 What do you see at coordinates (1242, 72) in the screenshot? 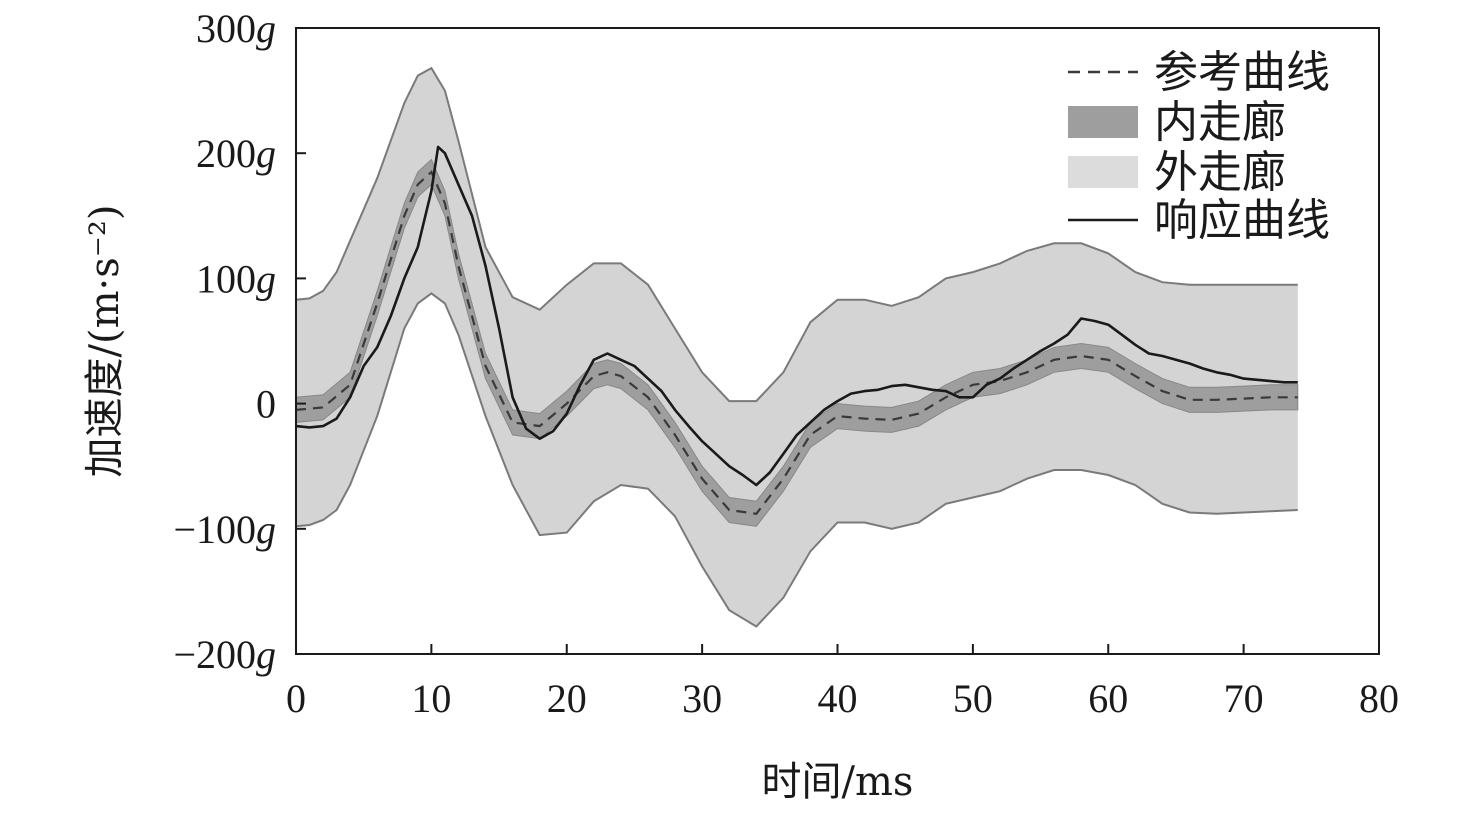
I see `legend-label-reference: 参考曲线` at bounding box center [1242, 72].